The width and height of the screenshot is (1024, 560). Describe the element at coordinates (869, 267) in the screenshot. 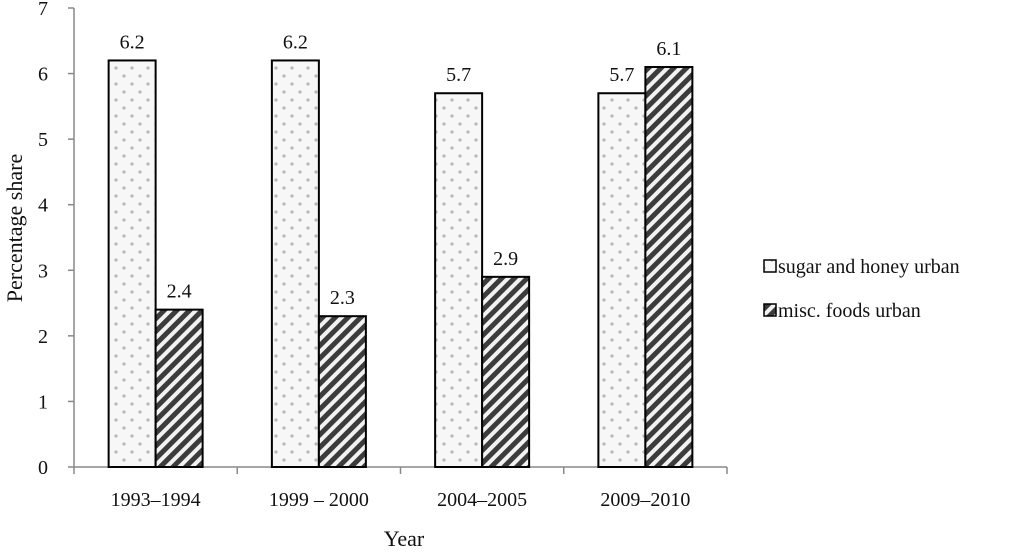

I see `legend-label-sugar-and-honey: sugar and honey urban` at that location.